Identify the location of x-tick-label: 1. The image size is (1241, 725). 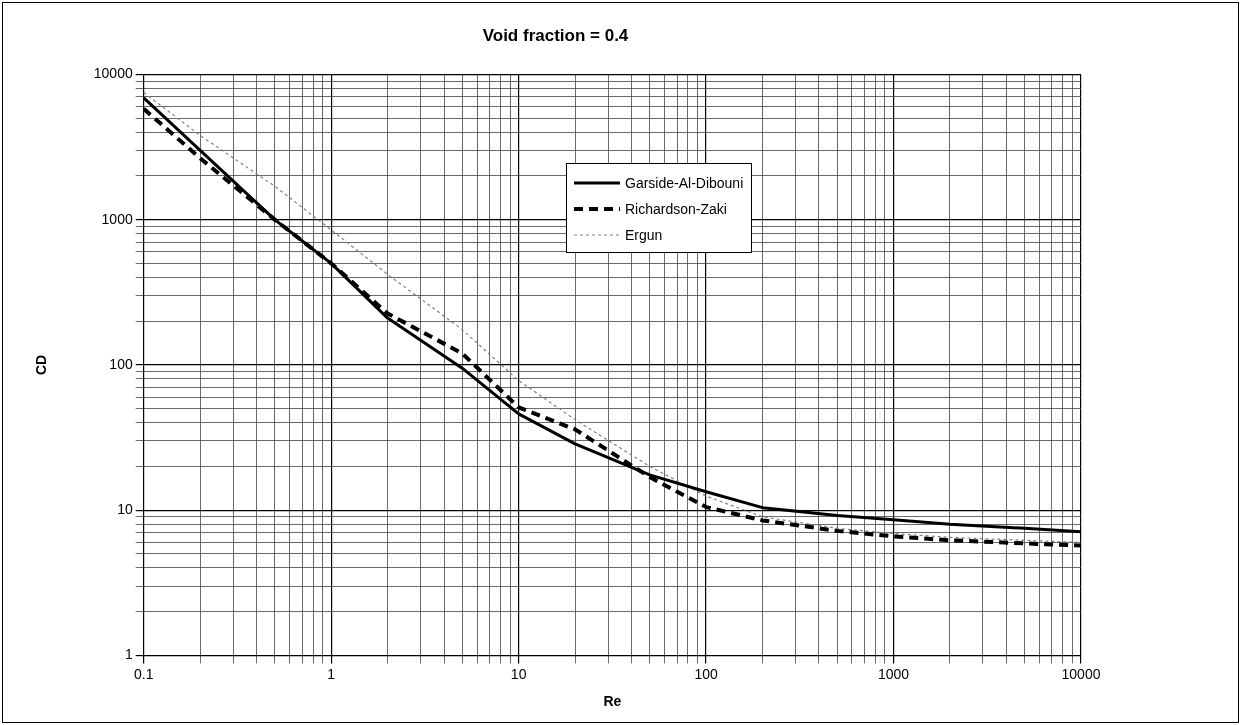
(331, 673).